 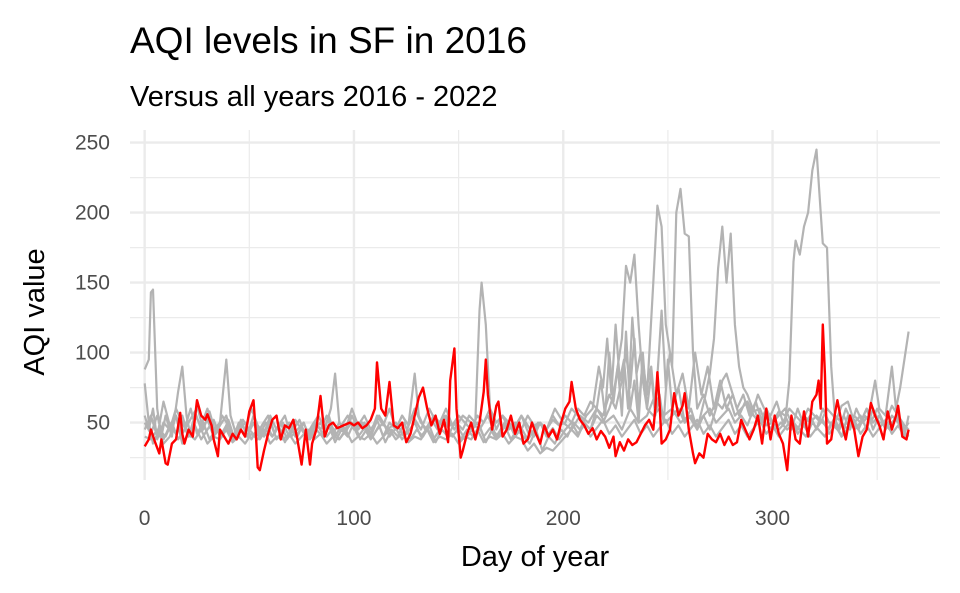 I want to click on x-tick-label: 100, so click(x=353, y=518).